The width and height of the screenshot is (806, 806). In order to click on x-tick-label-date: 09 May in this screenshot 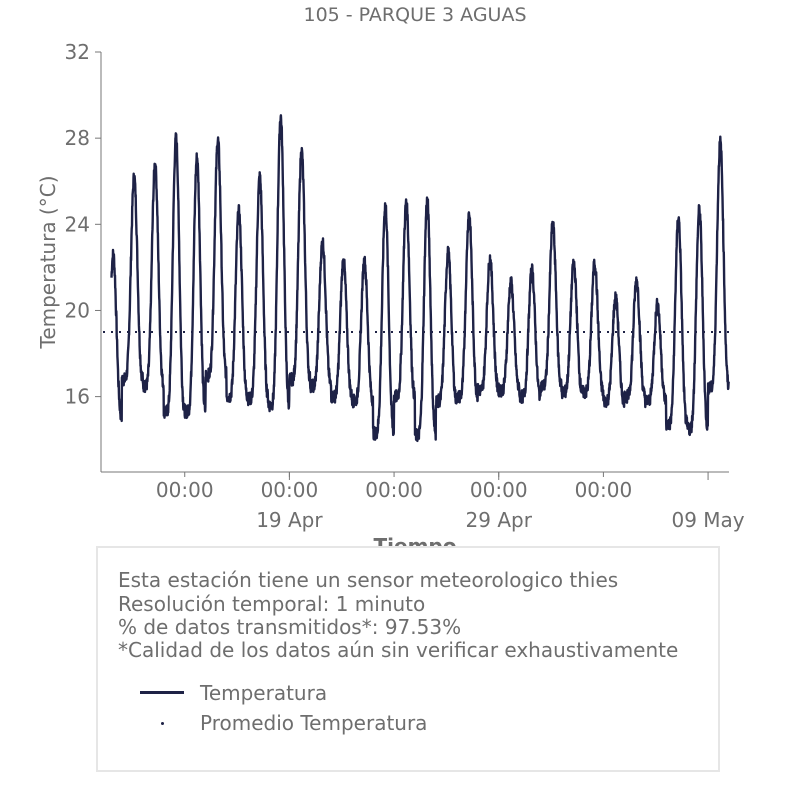, I will do `click(707, 520)`.